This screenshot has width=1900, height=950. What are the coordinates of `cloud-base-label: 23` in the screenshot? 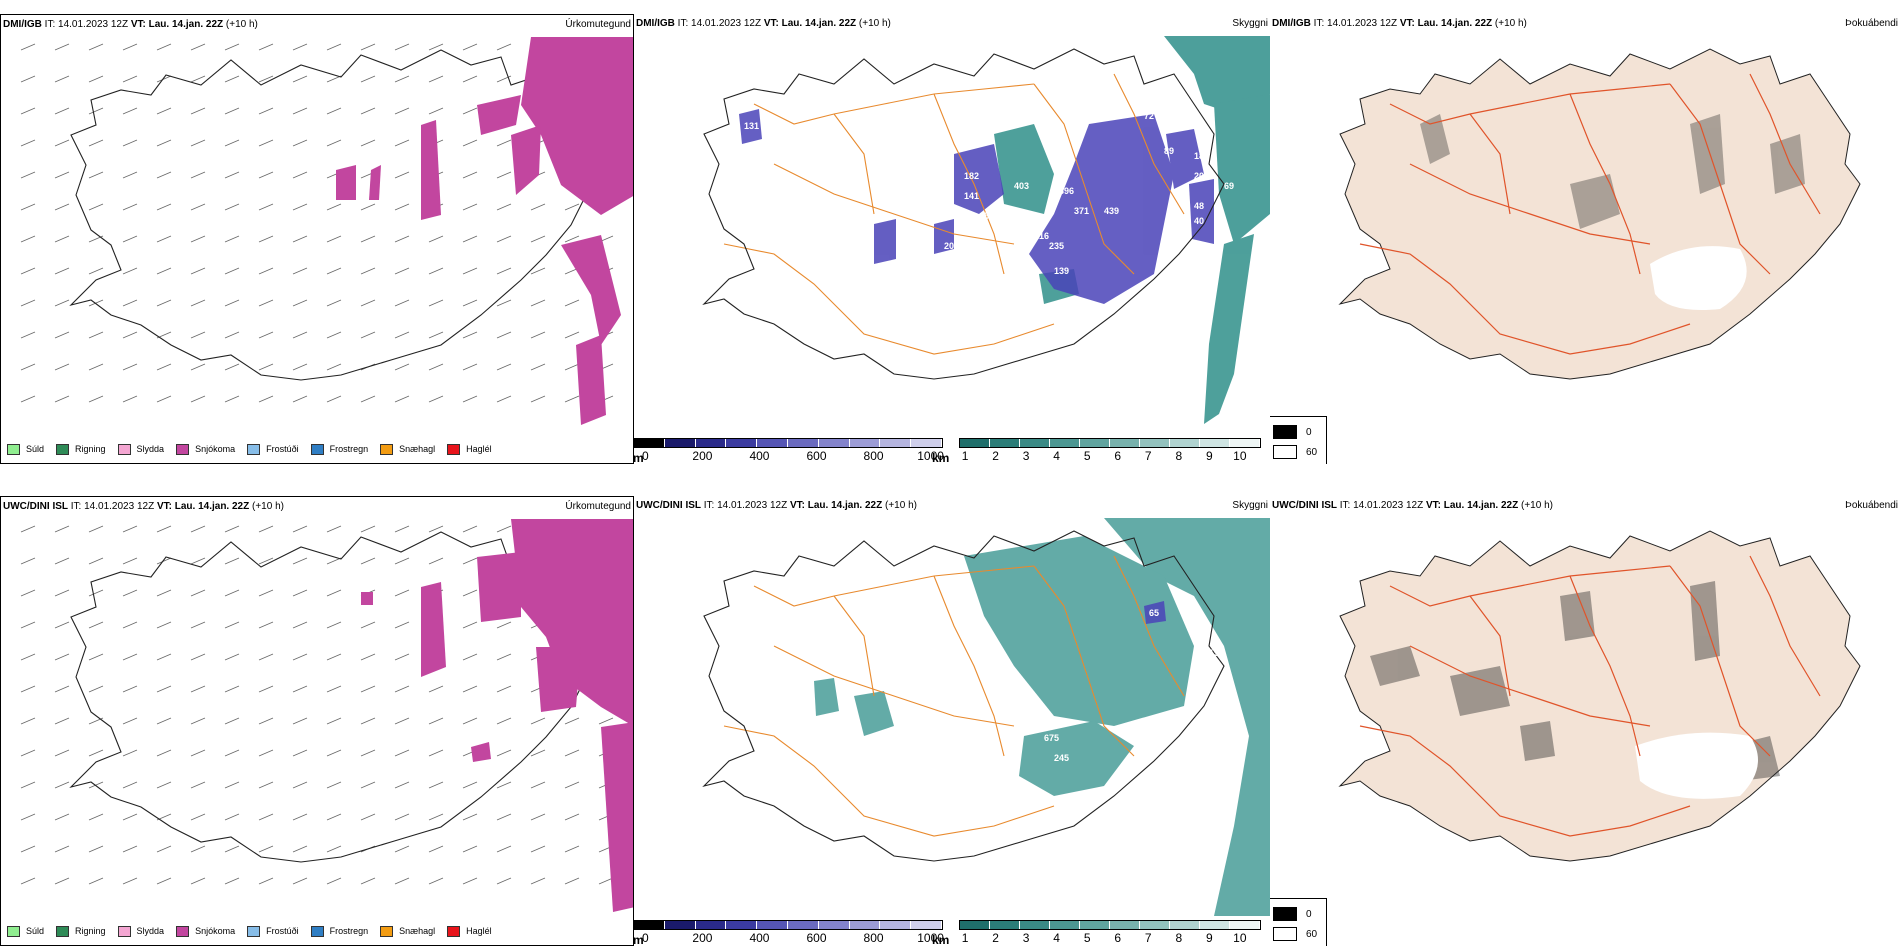 It's located at (904, 251).